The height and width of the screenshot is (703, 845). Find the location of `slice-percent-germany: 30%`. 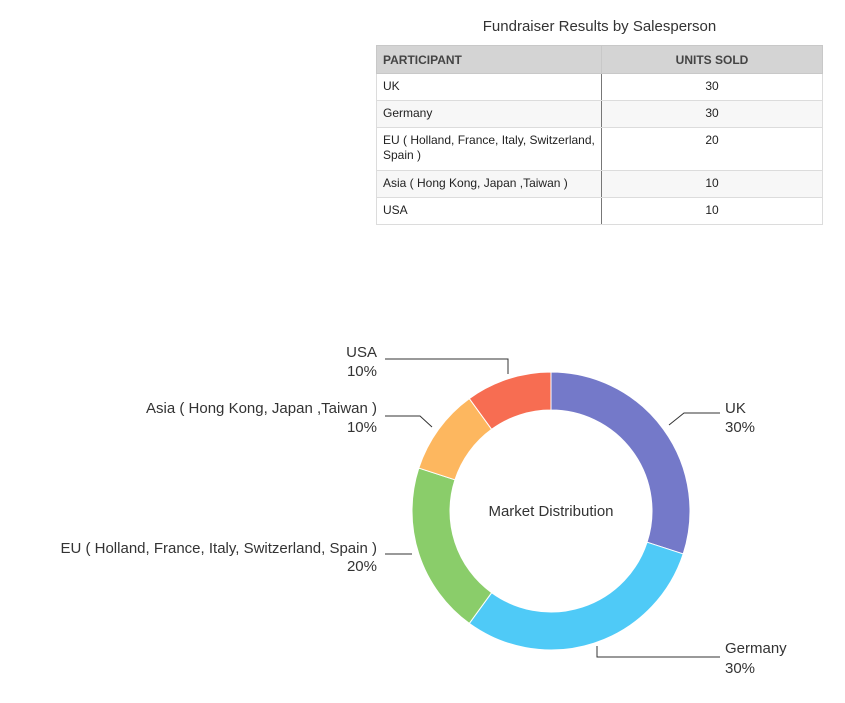

slice-percent-germany: 30% is located at coordinates (740, 668).